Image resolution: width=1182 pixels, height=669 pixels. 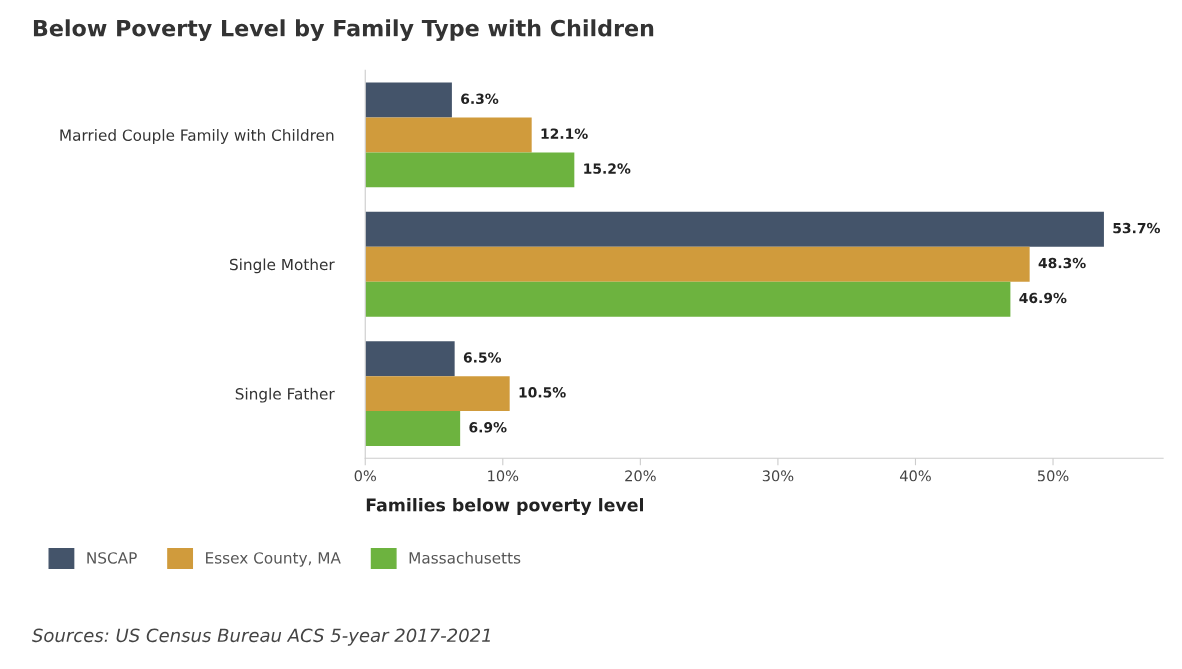 What do you see at coordinates (564, 133) in the screenshot?
I see `data-label: 12.1%` at bounding box center [564, 133].